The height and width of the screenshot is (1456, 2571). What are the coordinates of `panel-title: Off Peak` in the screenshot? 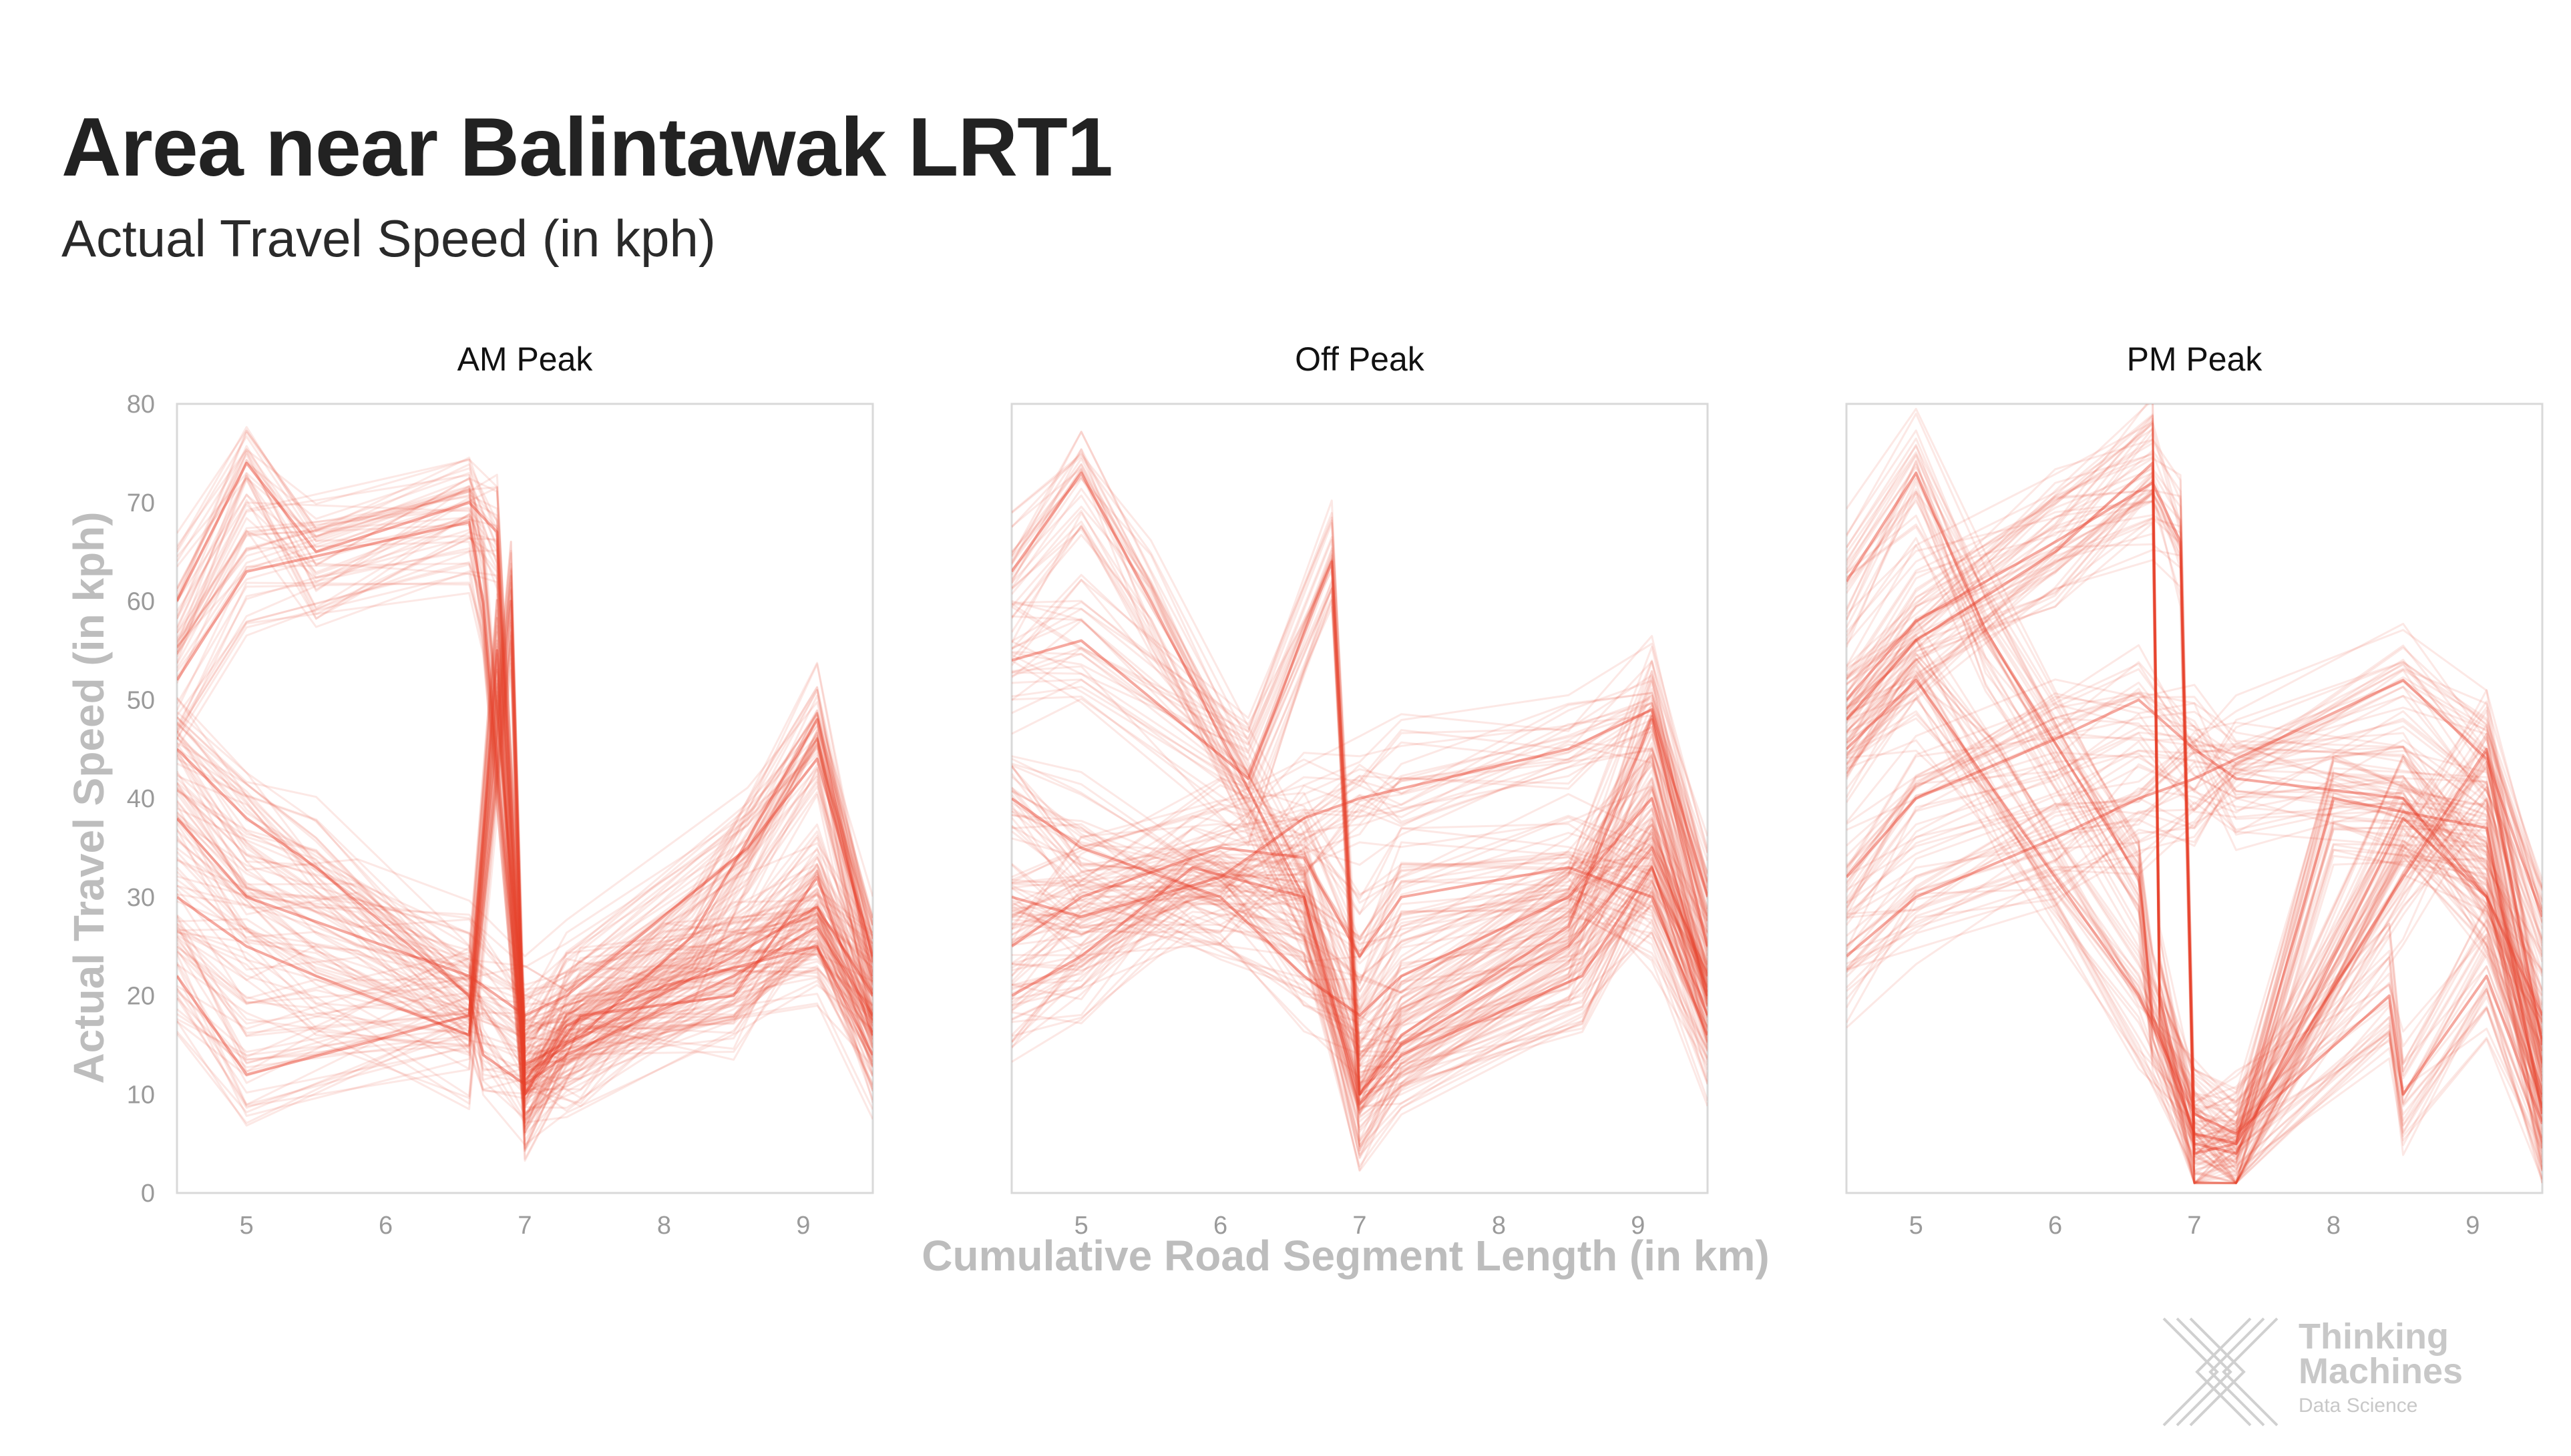 It's located at (1360, 359).